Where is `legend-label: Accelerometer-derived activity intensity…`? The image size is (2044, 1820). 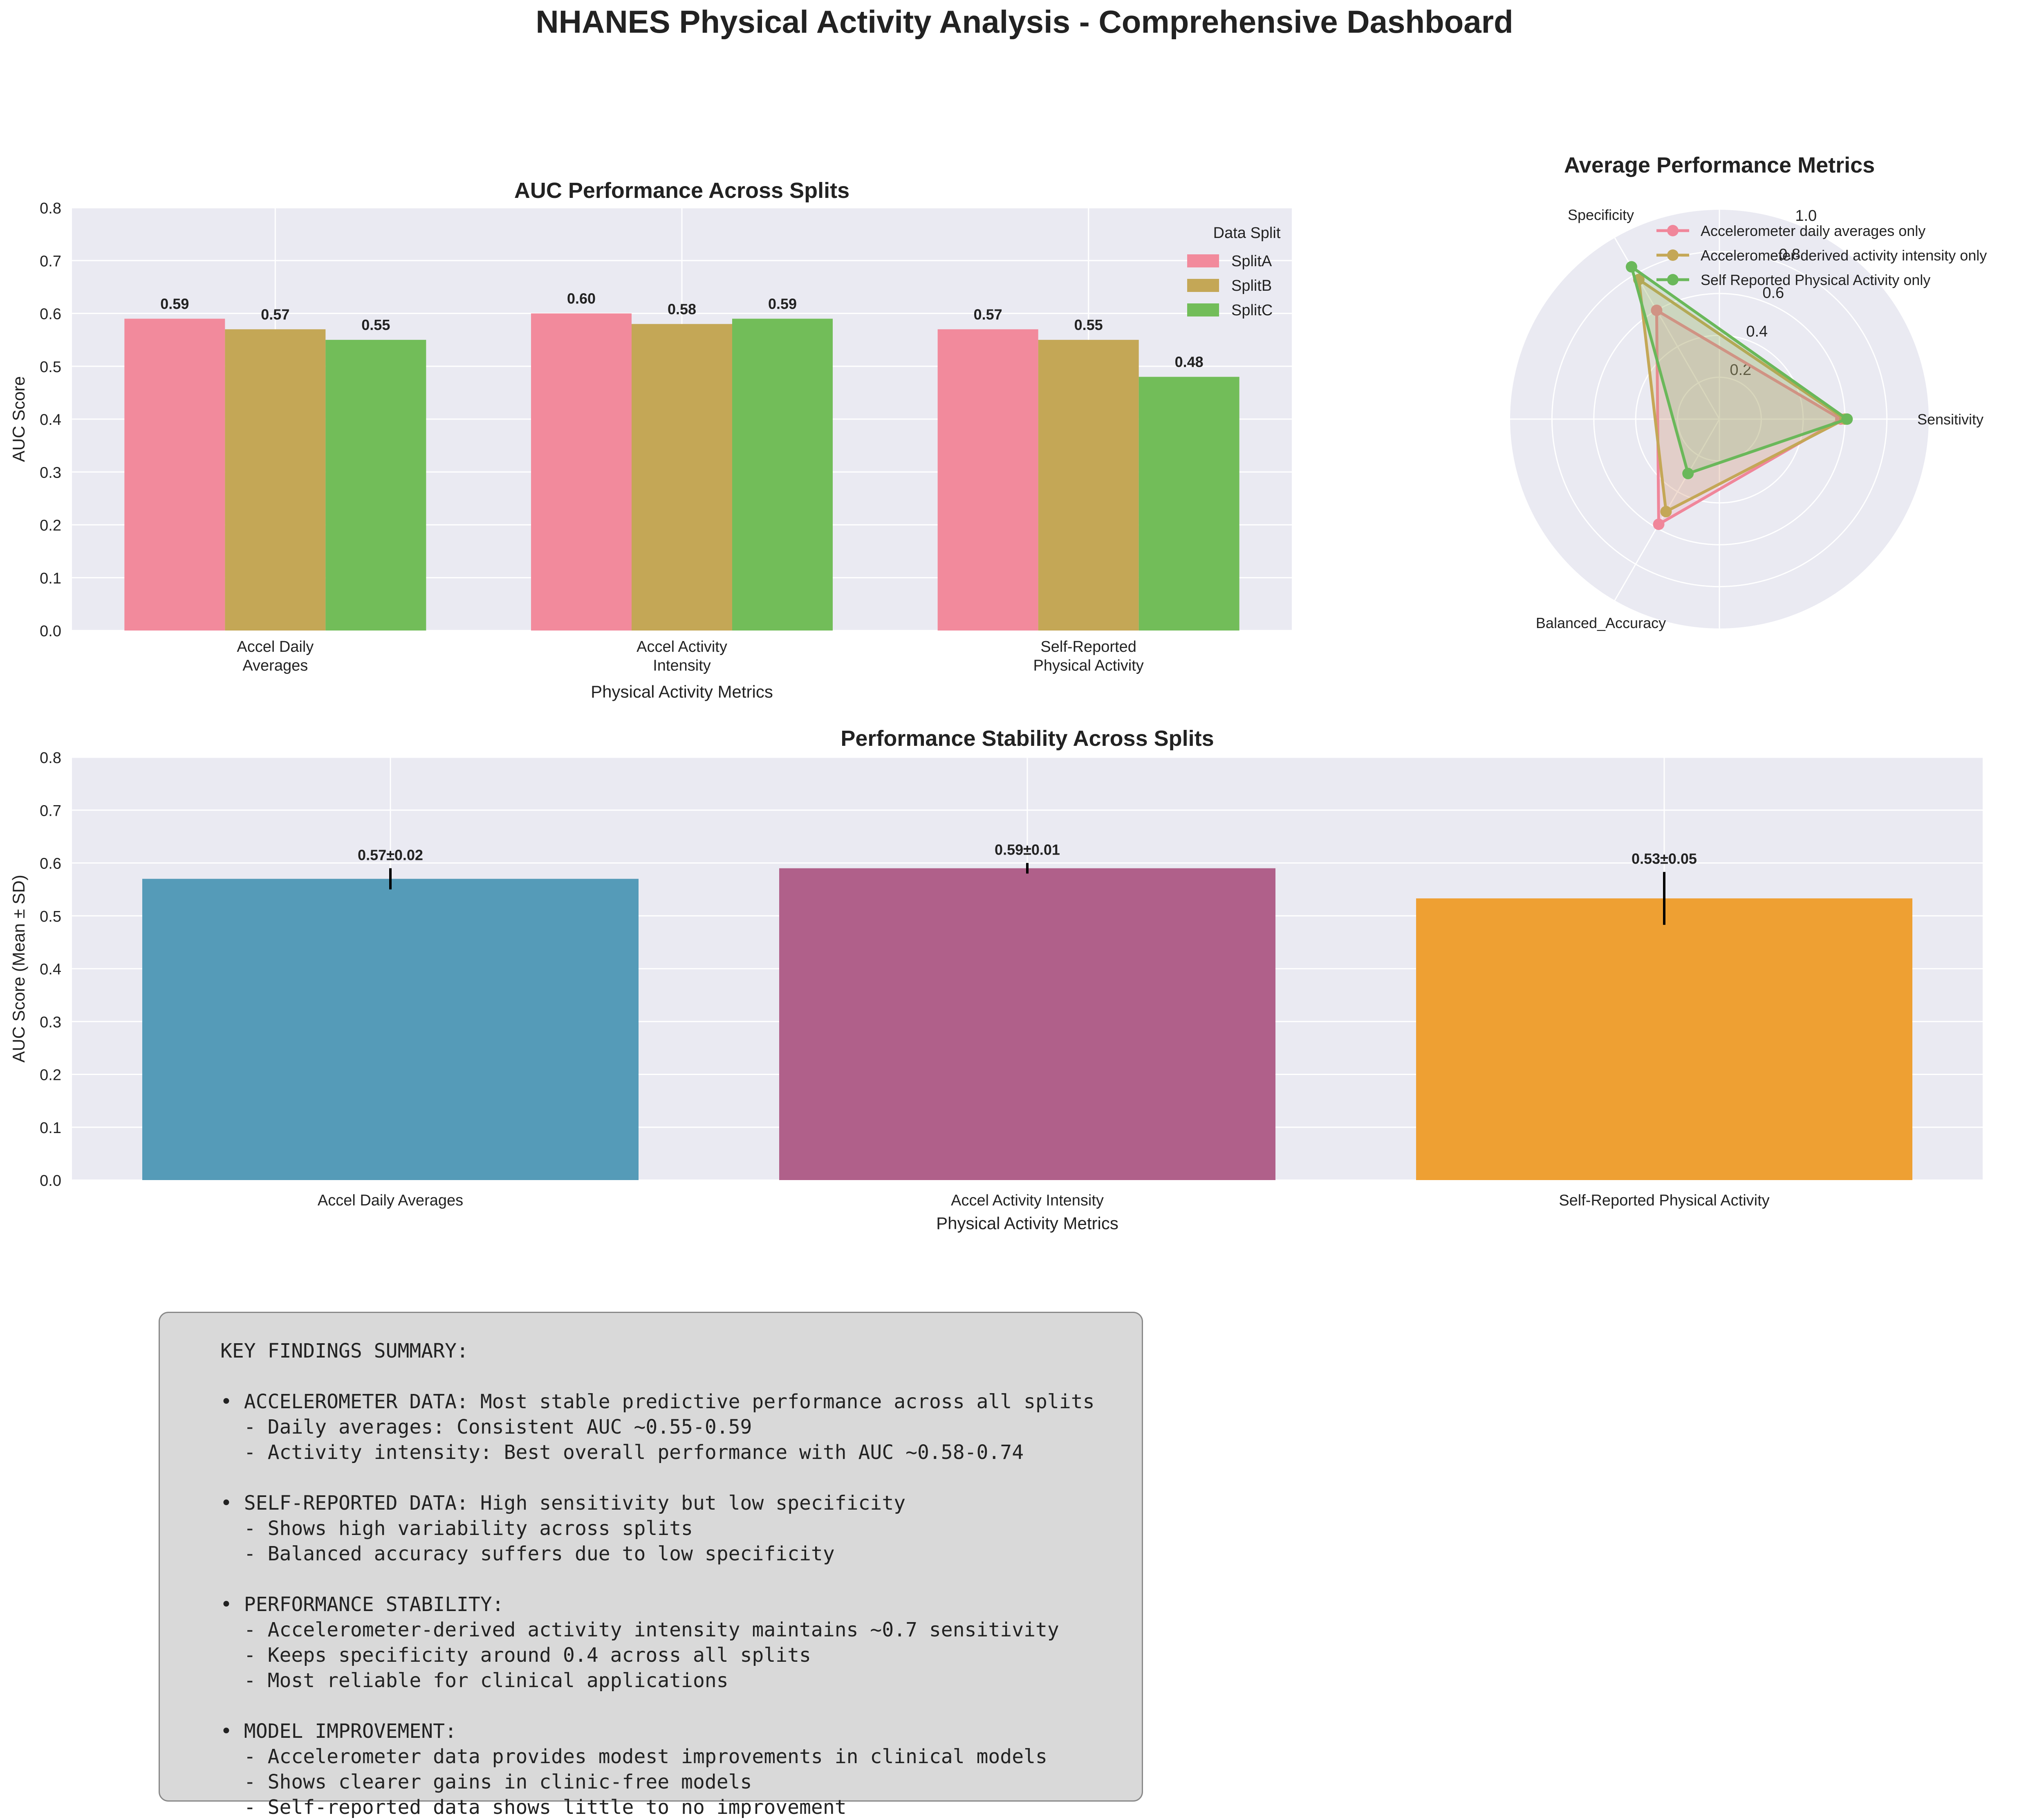 legend-label: Accelerometer-derived activity intensity… is located at coordinates (1844, 255).